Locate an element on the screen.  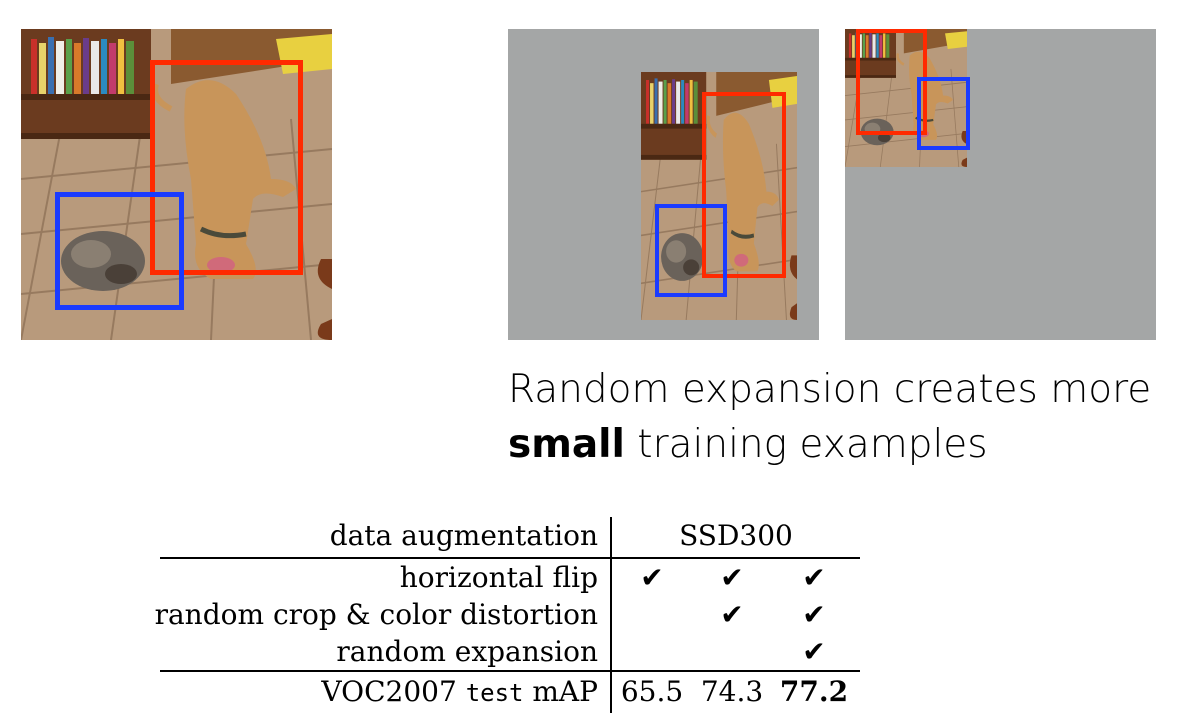
caption-line-1: Random expansion creates more is located at coordinates (830, 389).